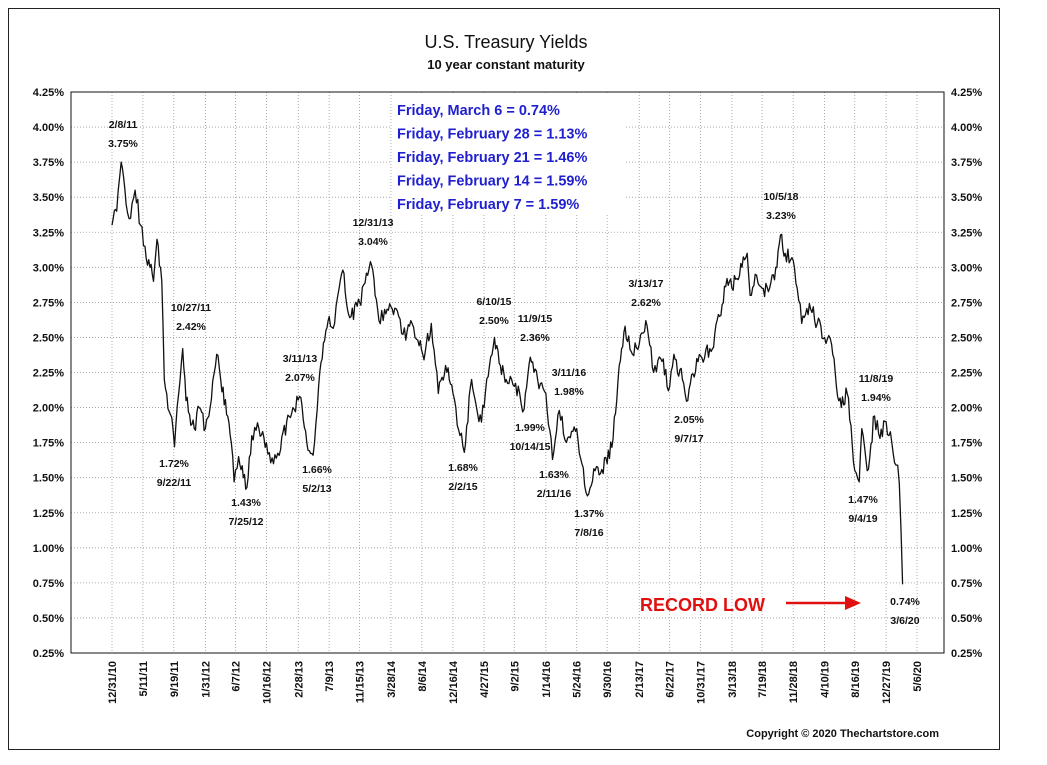 Image resolution: width=1047 pixels, height=765 pixels. Describe the element at coordinates (780, 197) in the screenshot. I see `annotation-date: 10/5/18` at that location.